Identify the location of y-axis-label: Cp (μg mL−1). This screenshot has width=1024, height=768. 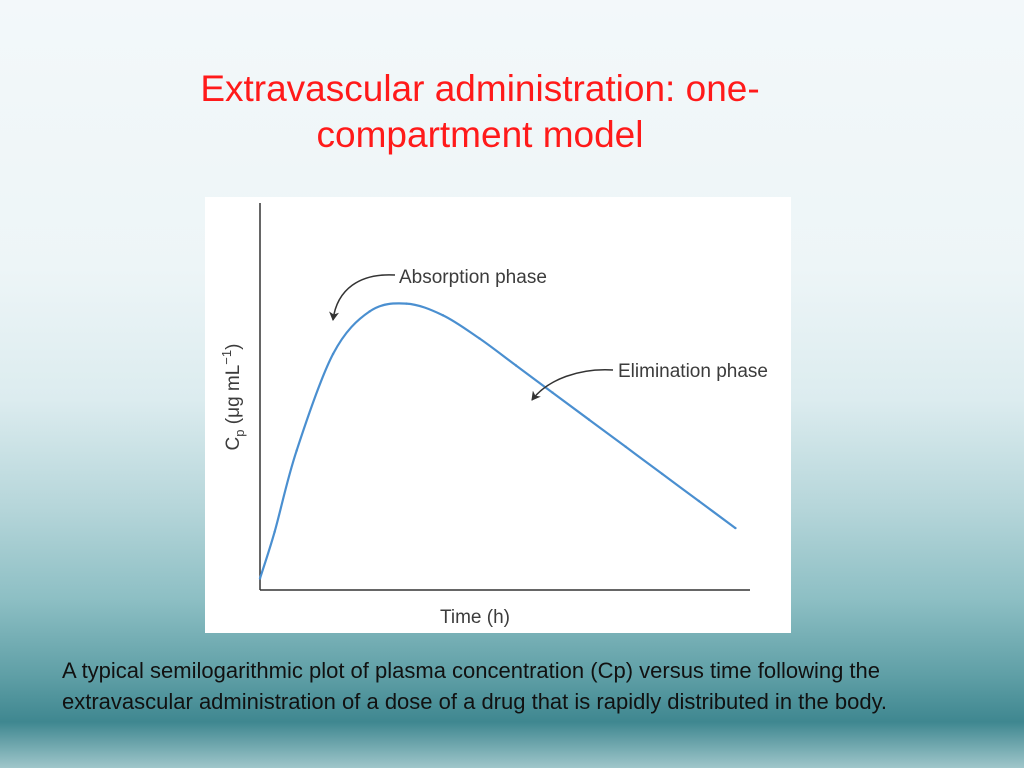
(233, 397).